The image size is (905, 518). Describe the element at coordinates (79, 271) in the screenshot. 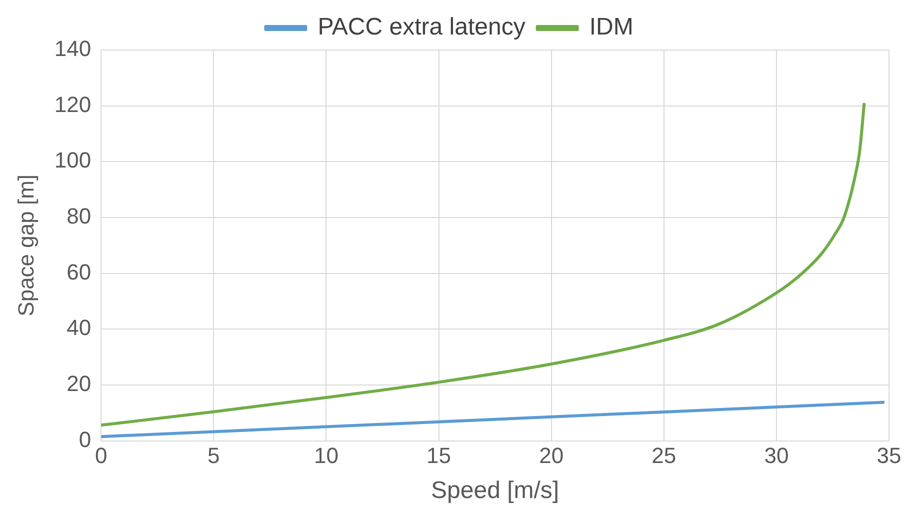

I see `y-tick-label: 60` at that location.